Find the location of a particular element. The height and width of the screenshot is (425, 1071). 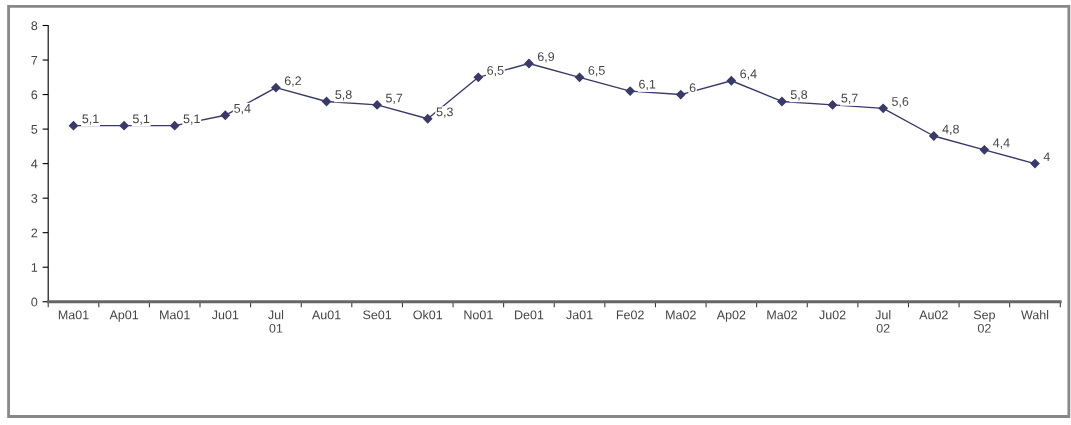

x-tick-label: Au01 is located at coordinates (326, 315).